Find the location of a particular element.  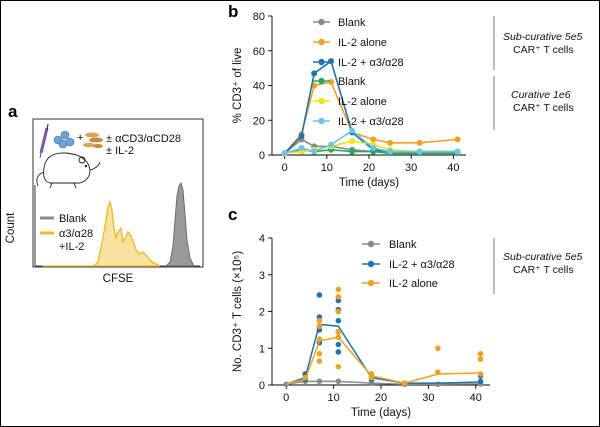

chart-b-xtick-label: 30 is located at coordinates (411, 168).